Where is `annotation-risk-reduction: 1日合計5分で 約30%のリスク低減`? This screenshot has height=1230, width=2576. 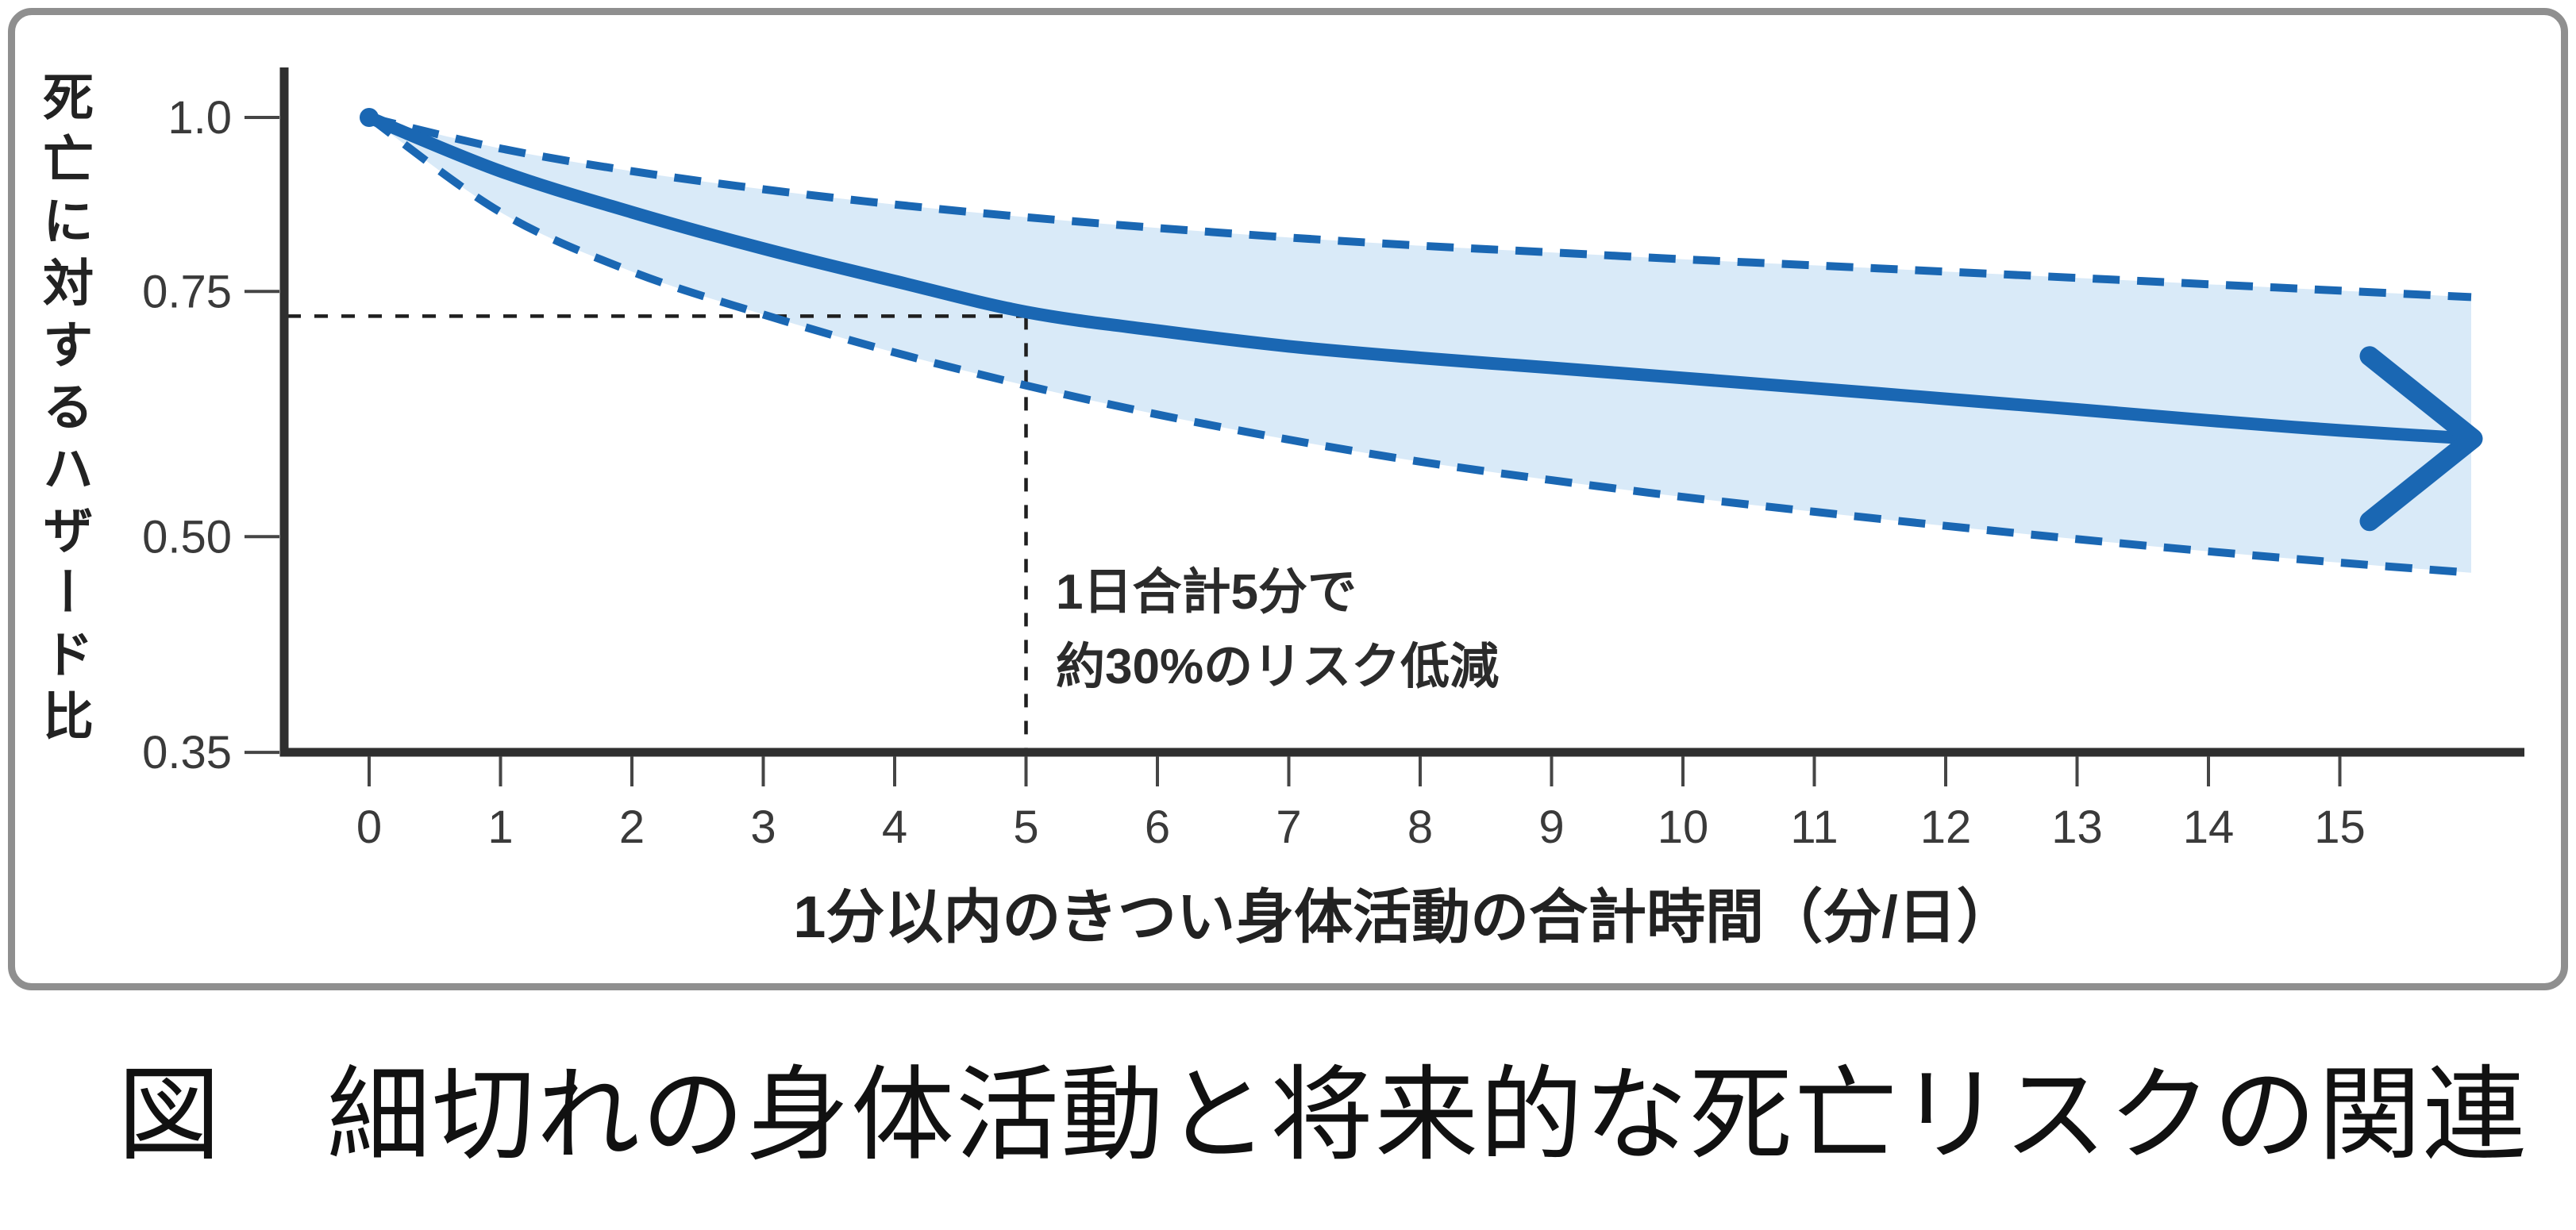 annotation-risk-reduction: 1日合計5分で 約30%のリスク低減 is located at coordinates (1277, 630).